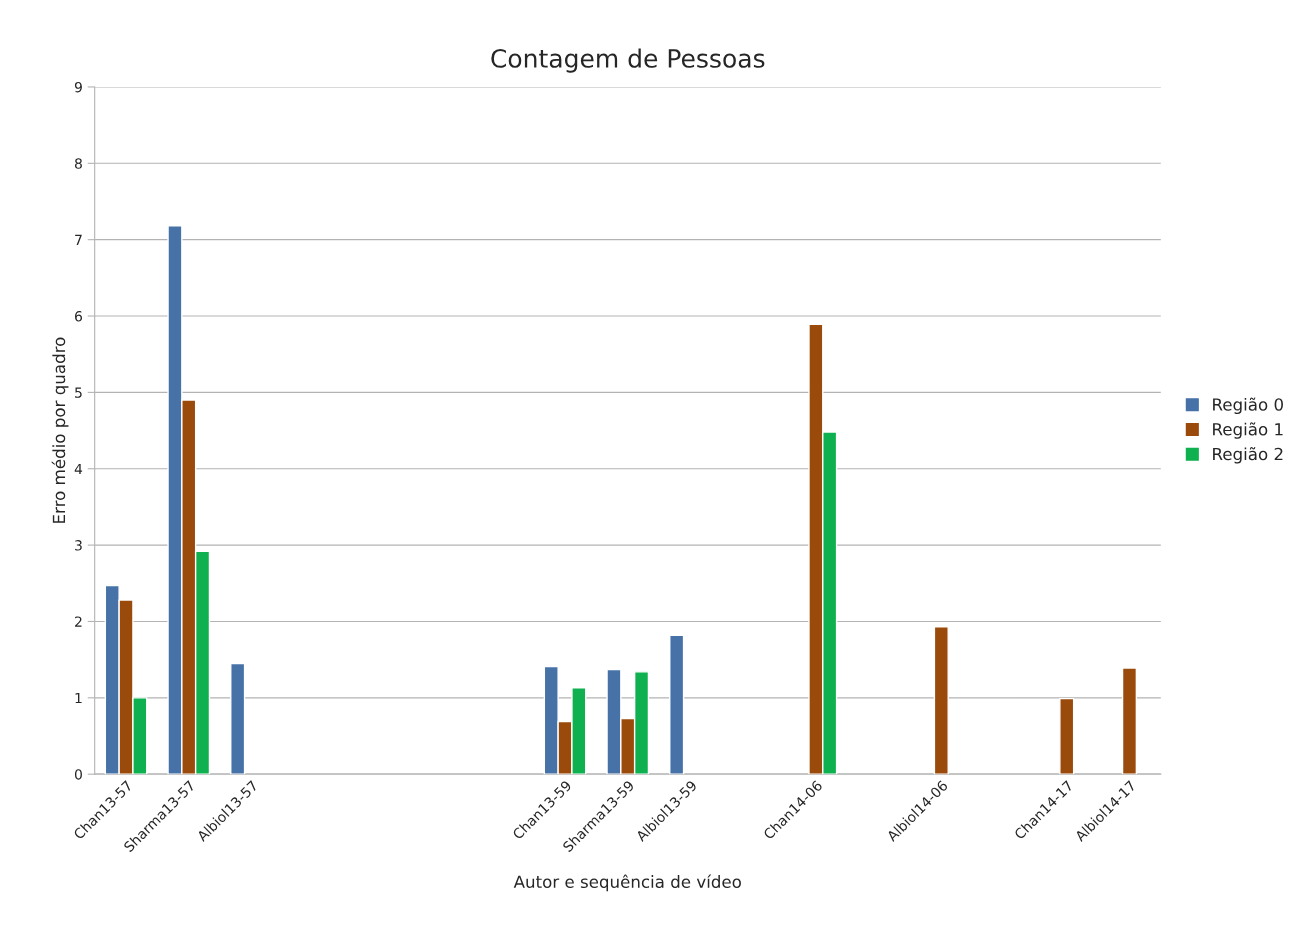  What do you see at coordinates (78, 621) in the screenshot?
I see `y-tick-label: 2` at bounding box center [78, 621].